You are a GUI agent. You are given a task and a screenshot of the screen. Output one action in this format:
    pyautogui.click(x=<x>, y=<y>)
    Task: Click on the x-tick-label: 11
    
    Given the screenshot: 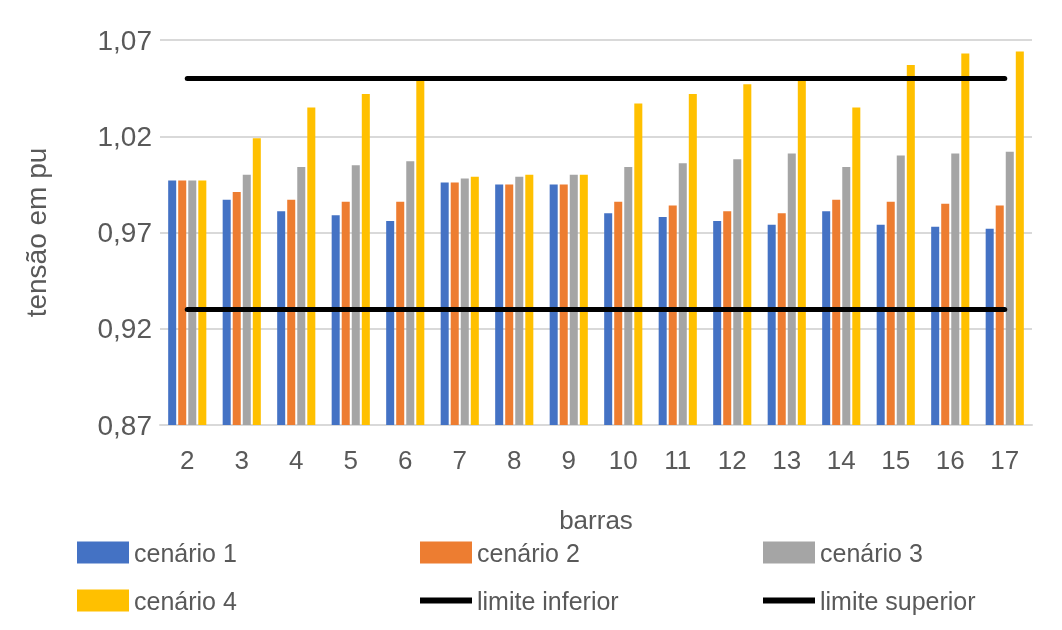 What is the action you would take?
    pyautogui.click(x=678, y=460)
    